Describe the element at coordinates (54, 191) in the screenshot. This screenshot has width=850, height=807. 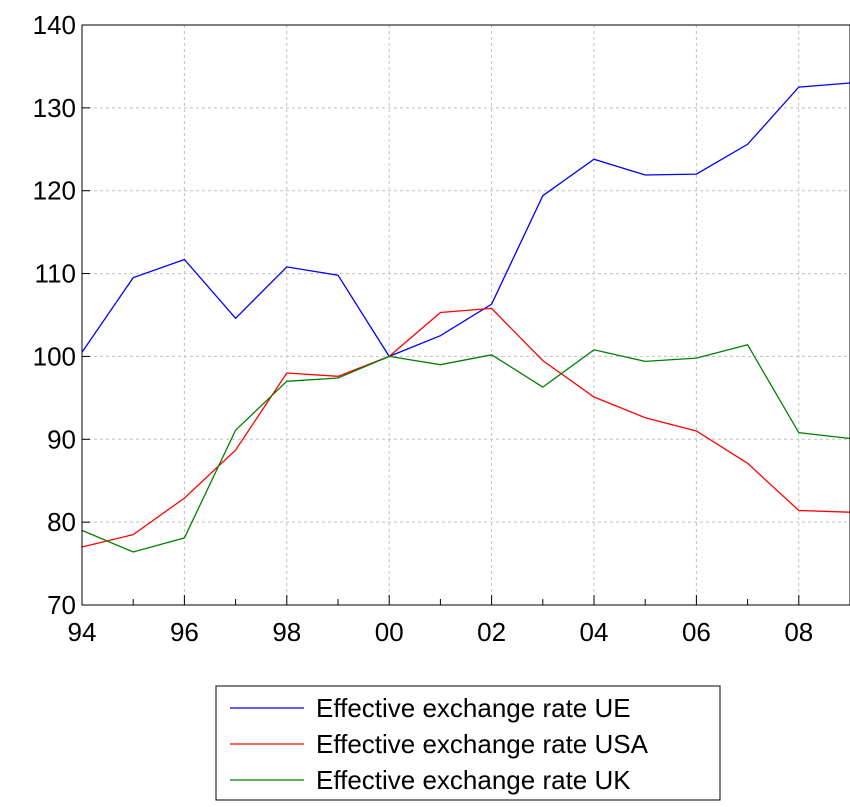
I see `y-tick-label: 120` at that location.